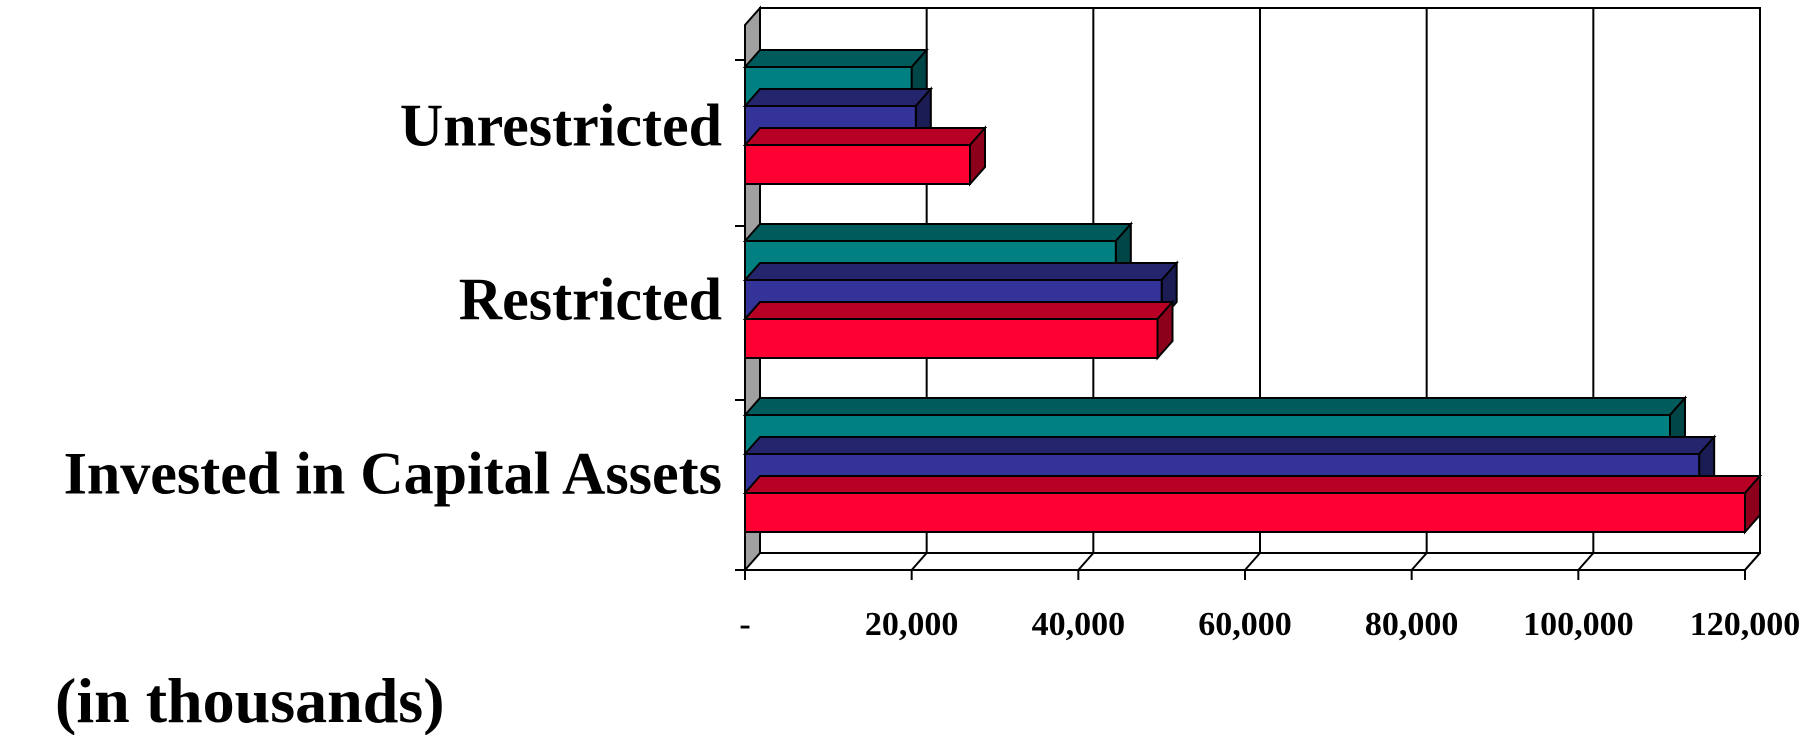  Describe the element at coordinates (744, 624) in the screenshot. I see `x-tick-label: -` at that location.